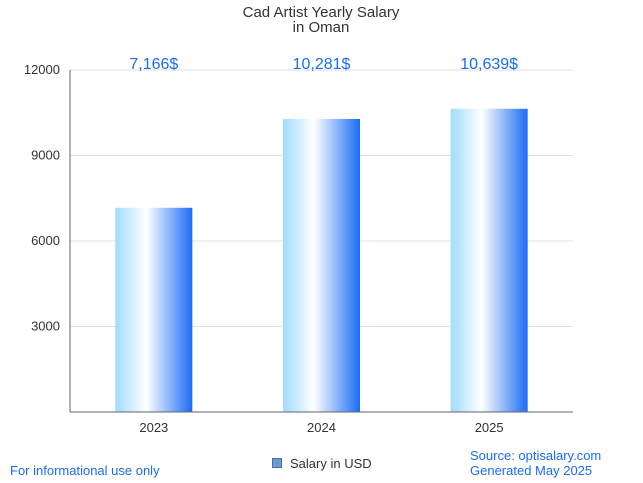 This screenshot has height=483, width=643. Describe the element at coordinates (45, 155) in the screenshot. I see `y-tick-label-9000: 9000` at that location.